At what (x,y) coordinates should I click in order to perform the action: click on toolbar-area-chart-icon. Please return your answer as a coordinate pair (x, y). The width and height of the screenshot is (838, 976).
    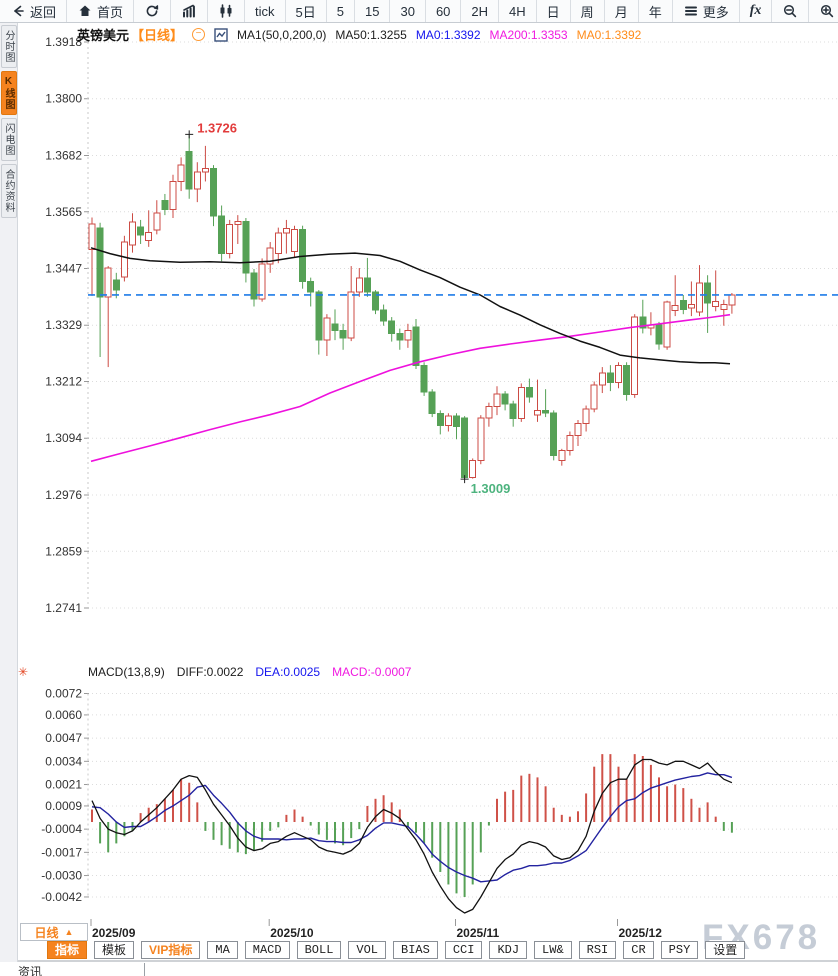
    Looking at the image, I should click on (190, 11).